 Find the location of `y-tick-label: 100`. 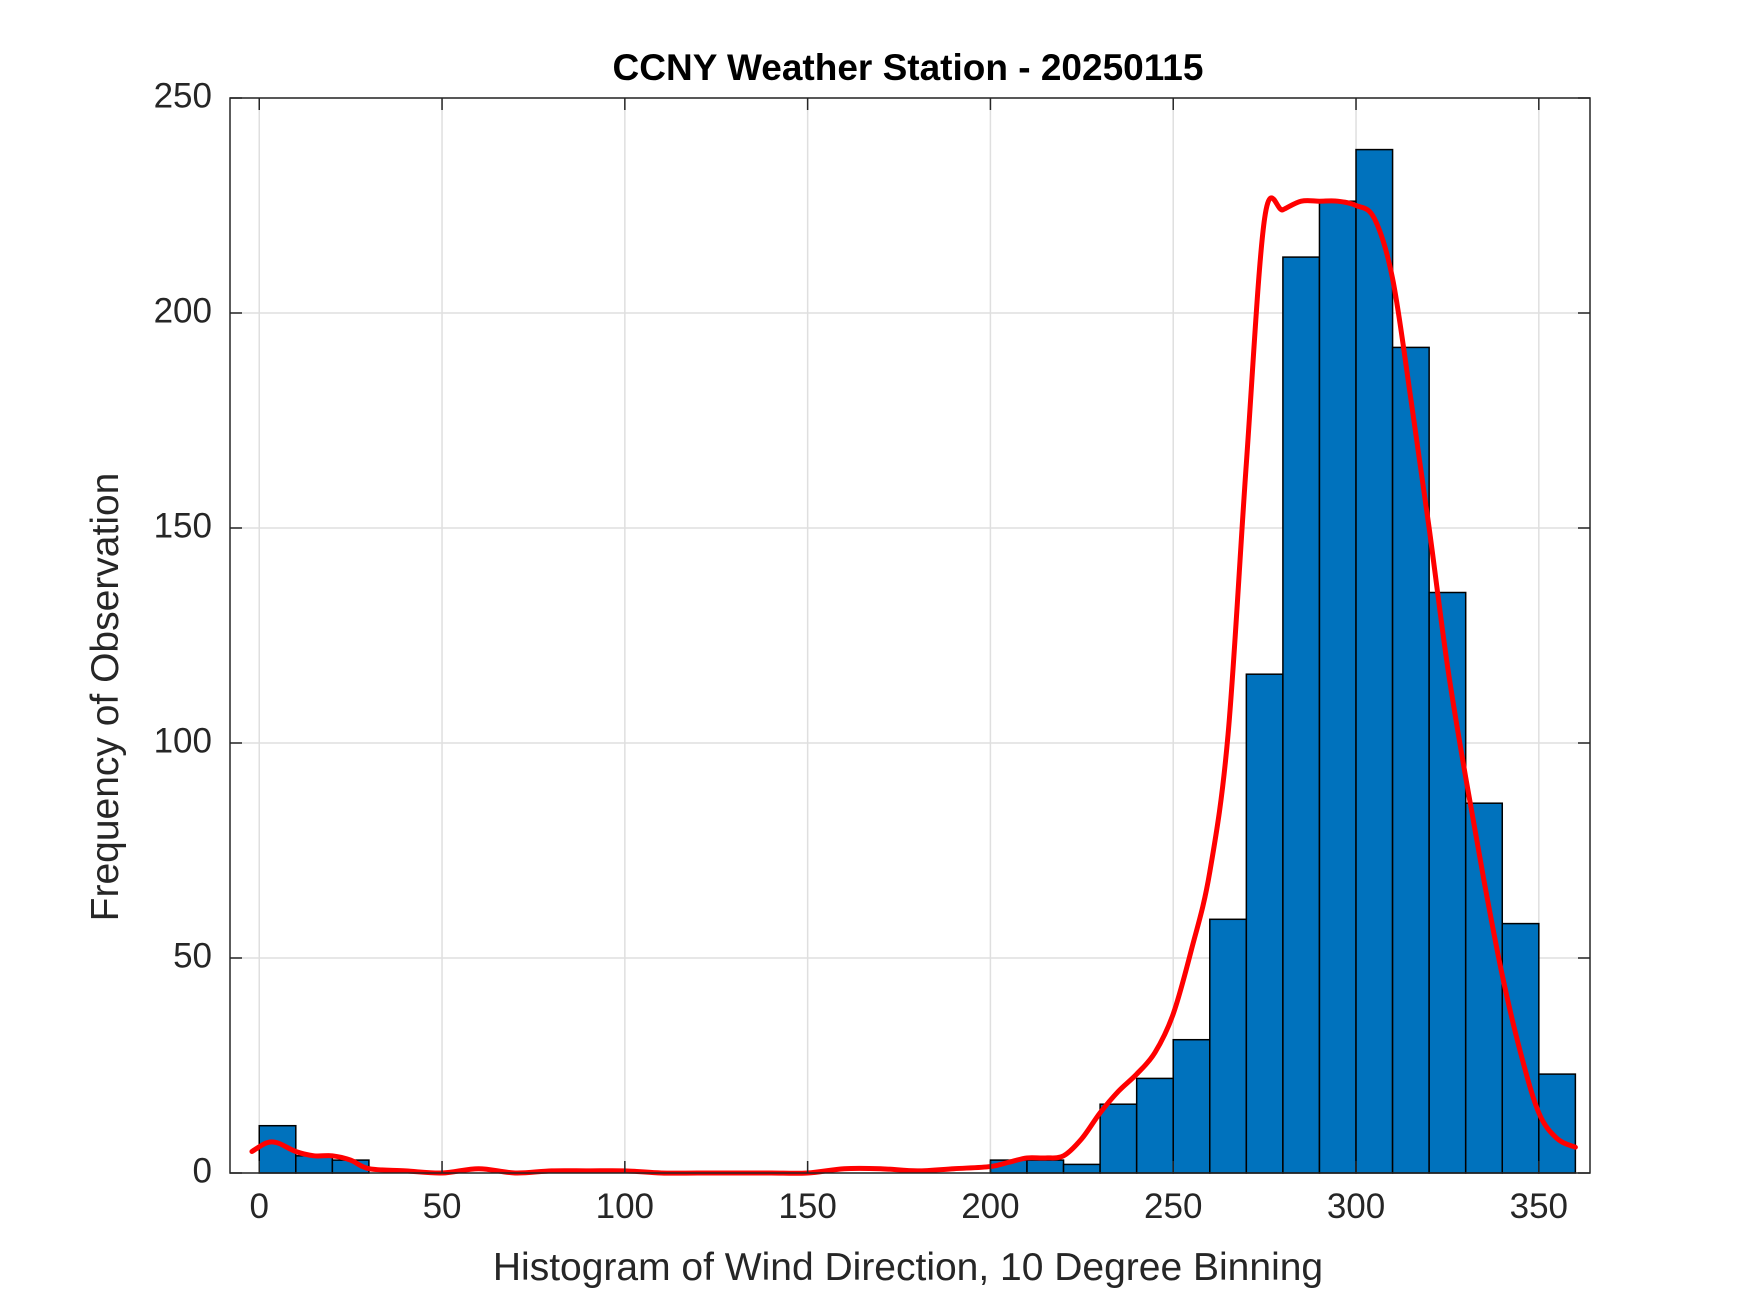

y-tick-label: 100 is located at coordinates (183, 740).